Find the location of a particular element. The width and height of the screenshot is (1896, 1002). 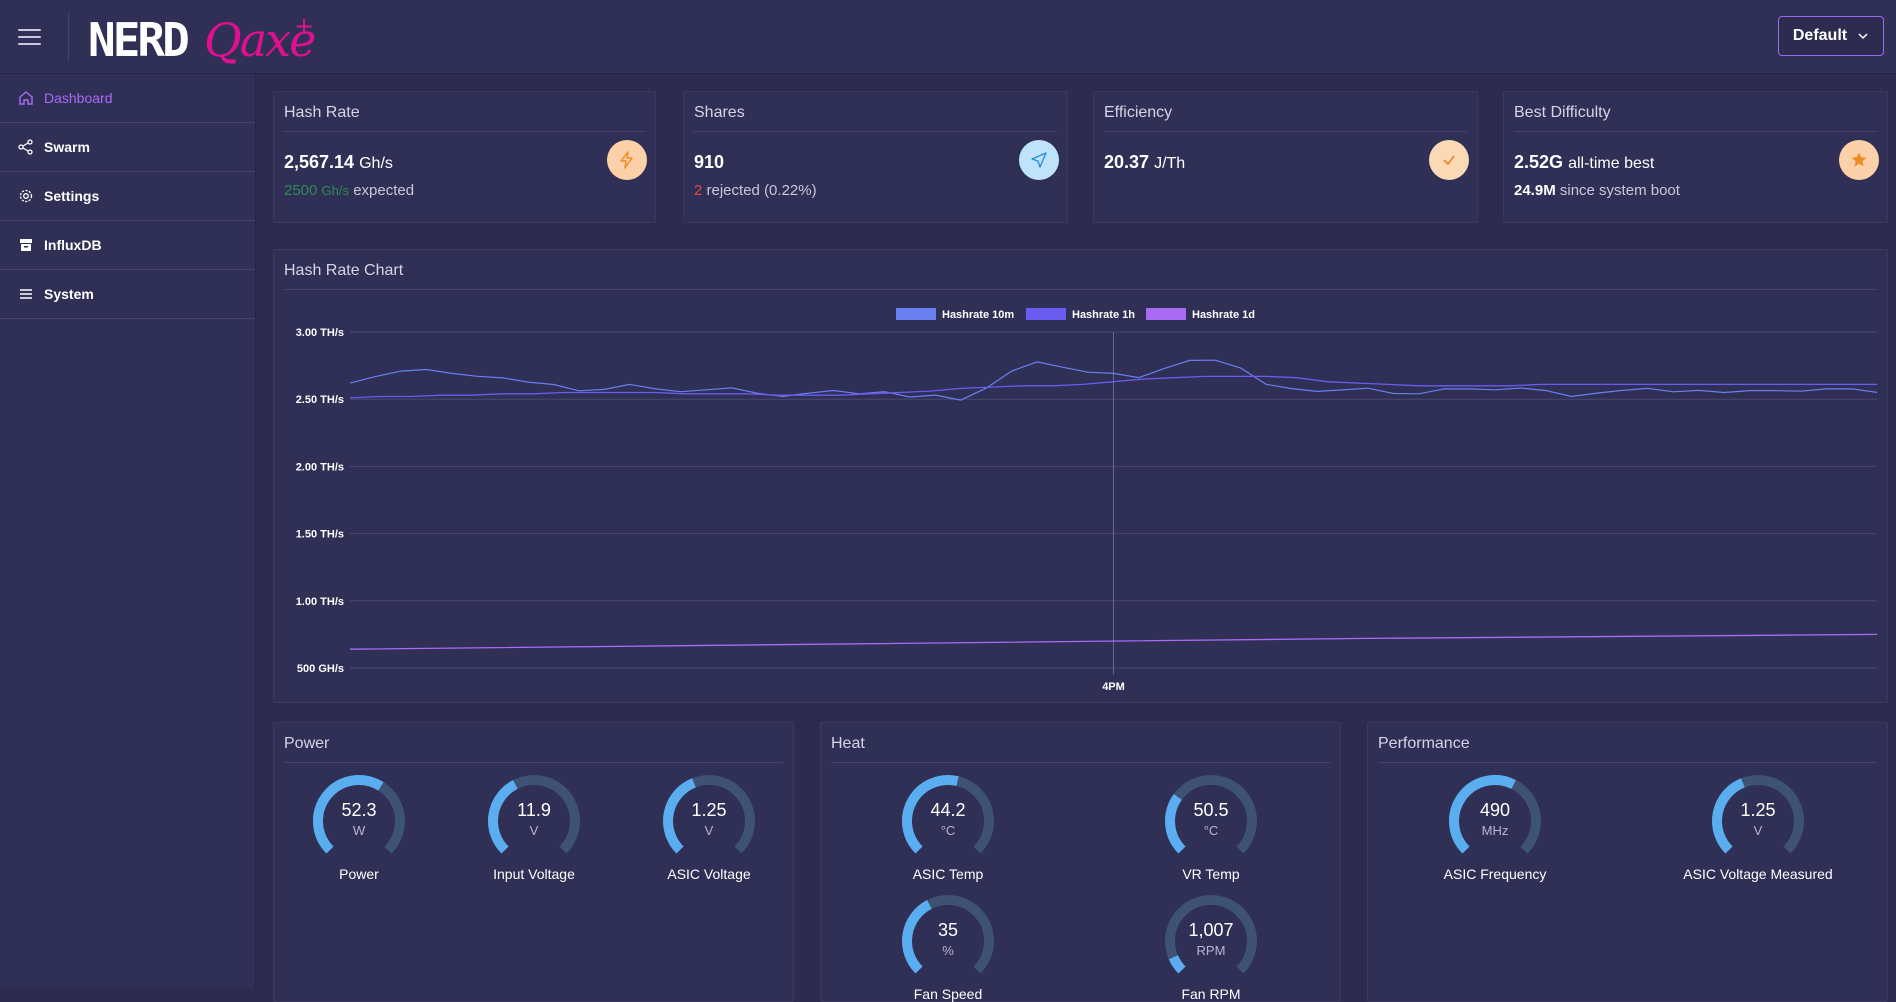

gauge-label: ASIC Frequency is located at coordinates (1495, 874).